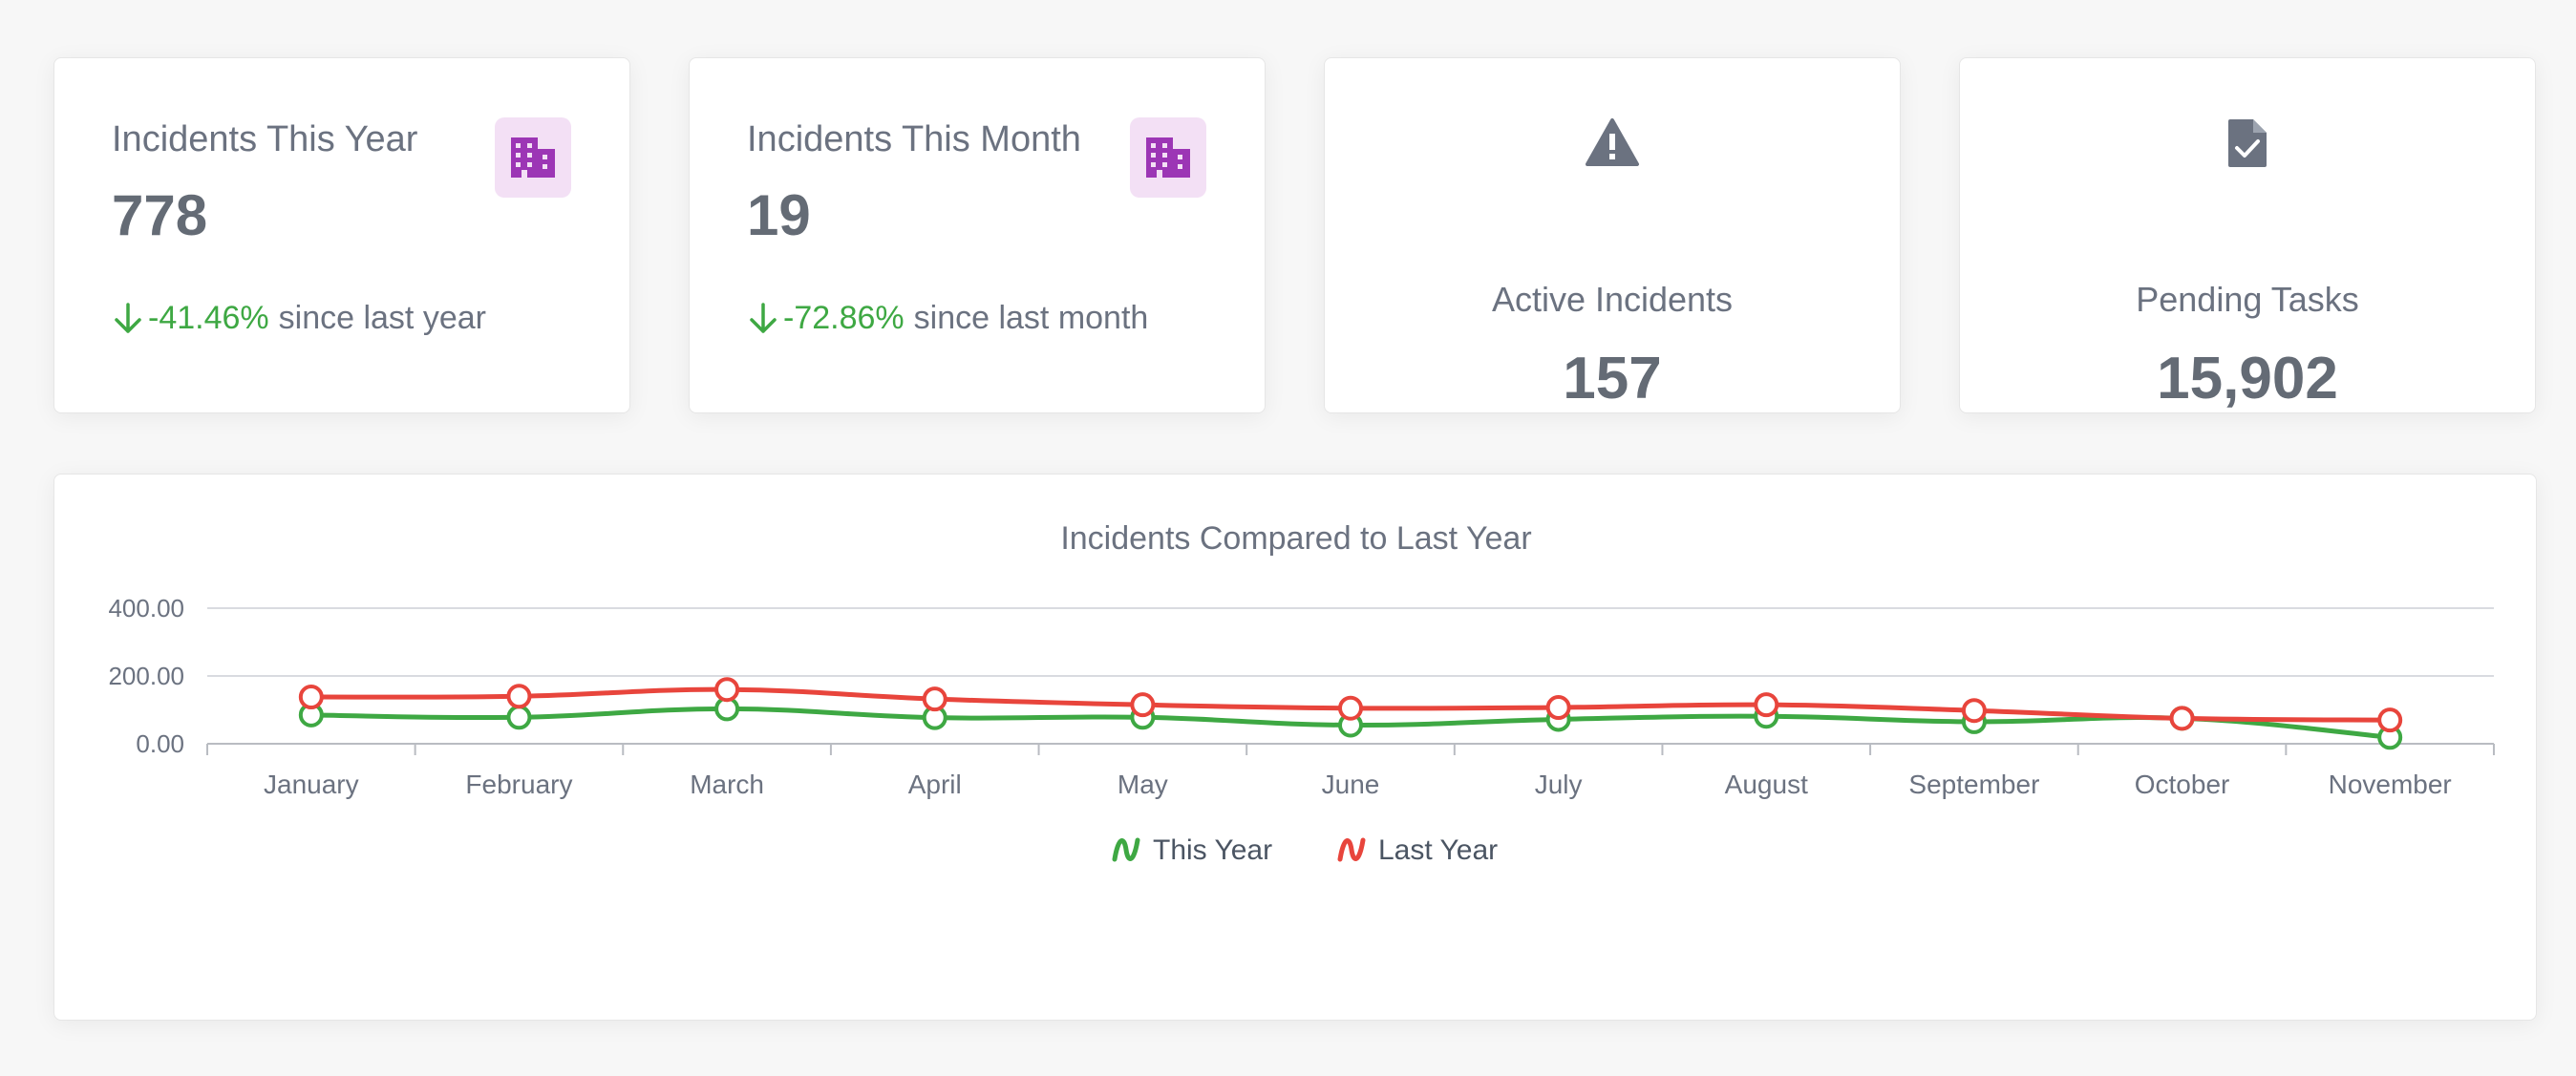 This screenshot has width=2576, height=1076. What do you see at coordinates (311, 784) in the screenshot?
I see `x-tick-label: January` at bounding box center [311, 784].